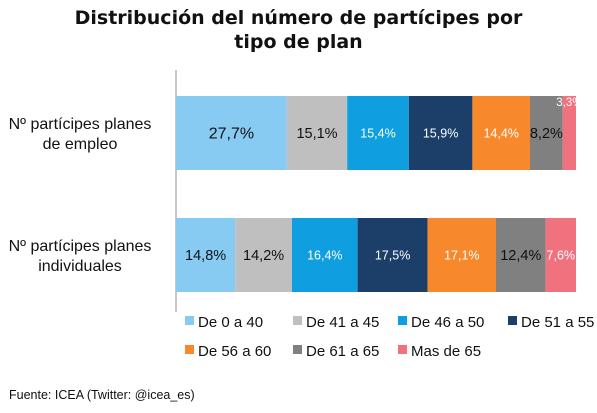 The height and width of the screenshot is (413, 597). Describe the element at coordinates (80, 134) in the screenshot. I see `category-label: Nº partícipes planes de empleo` at that location.